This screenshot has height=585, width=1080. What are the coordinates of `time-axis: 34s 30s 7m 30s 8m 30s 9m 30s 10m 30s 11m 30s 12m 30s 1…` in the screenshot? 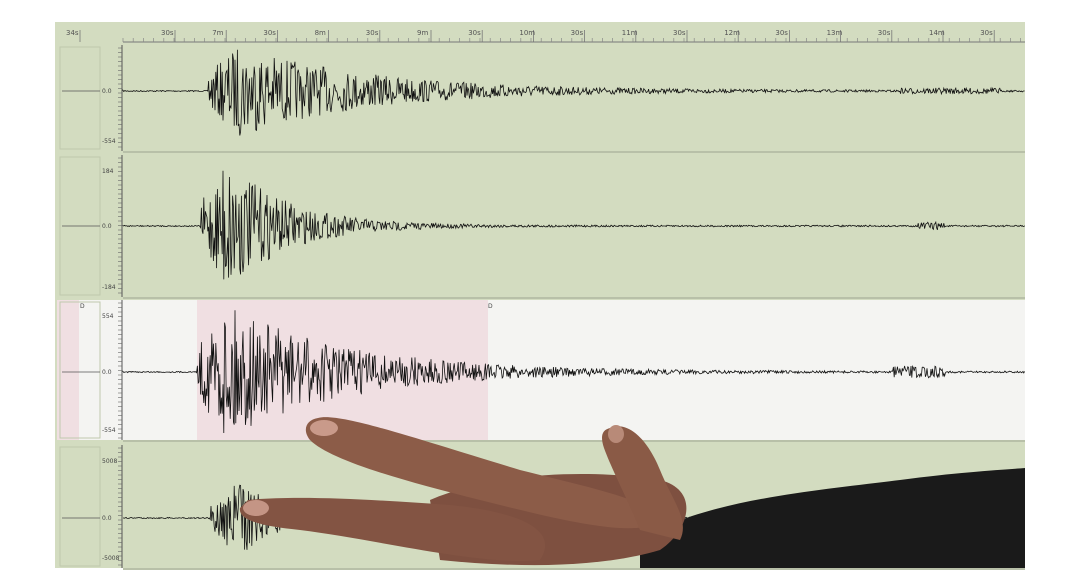 It's located at (545, 36).